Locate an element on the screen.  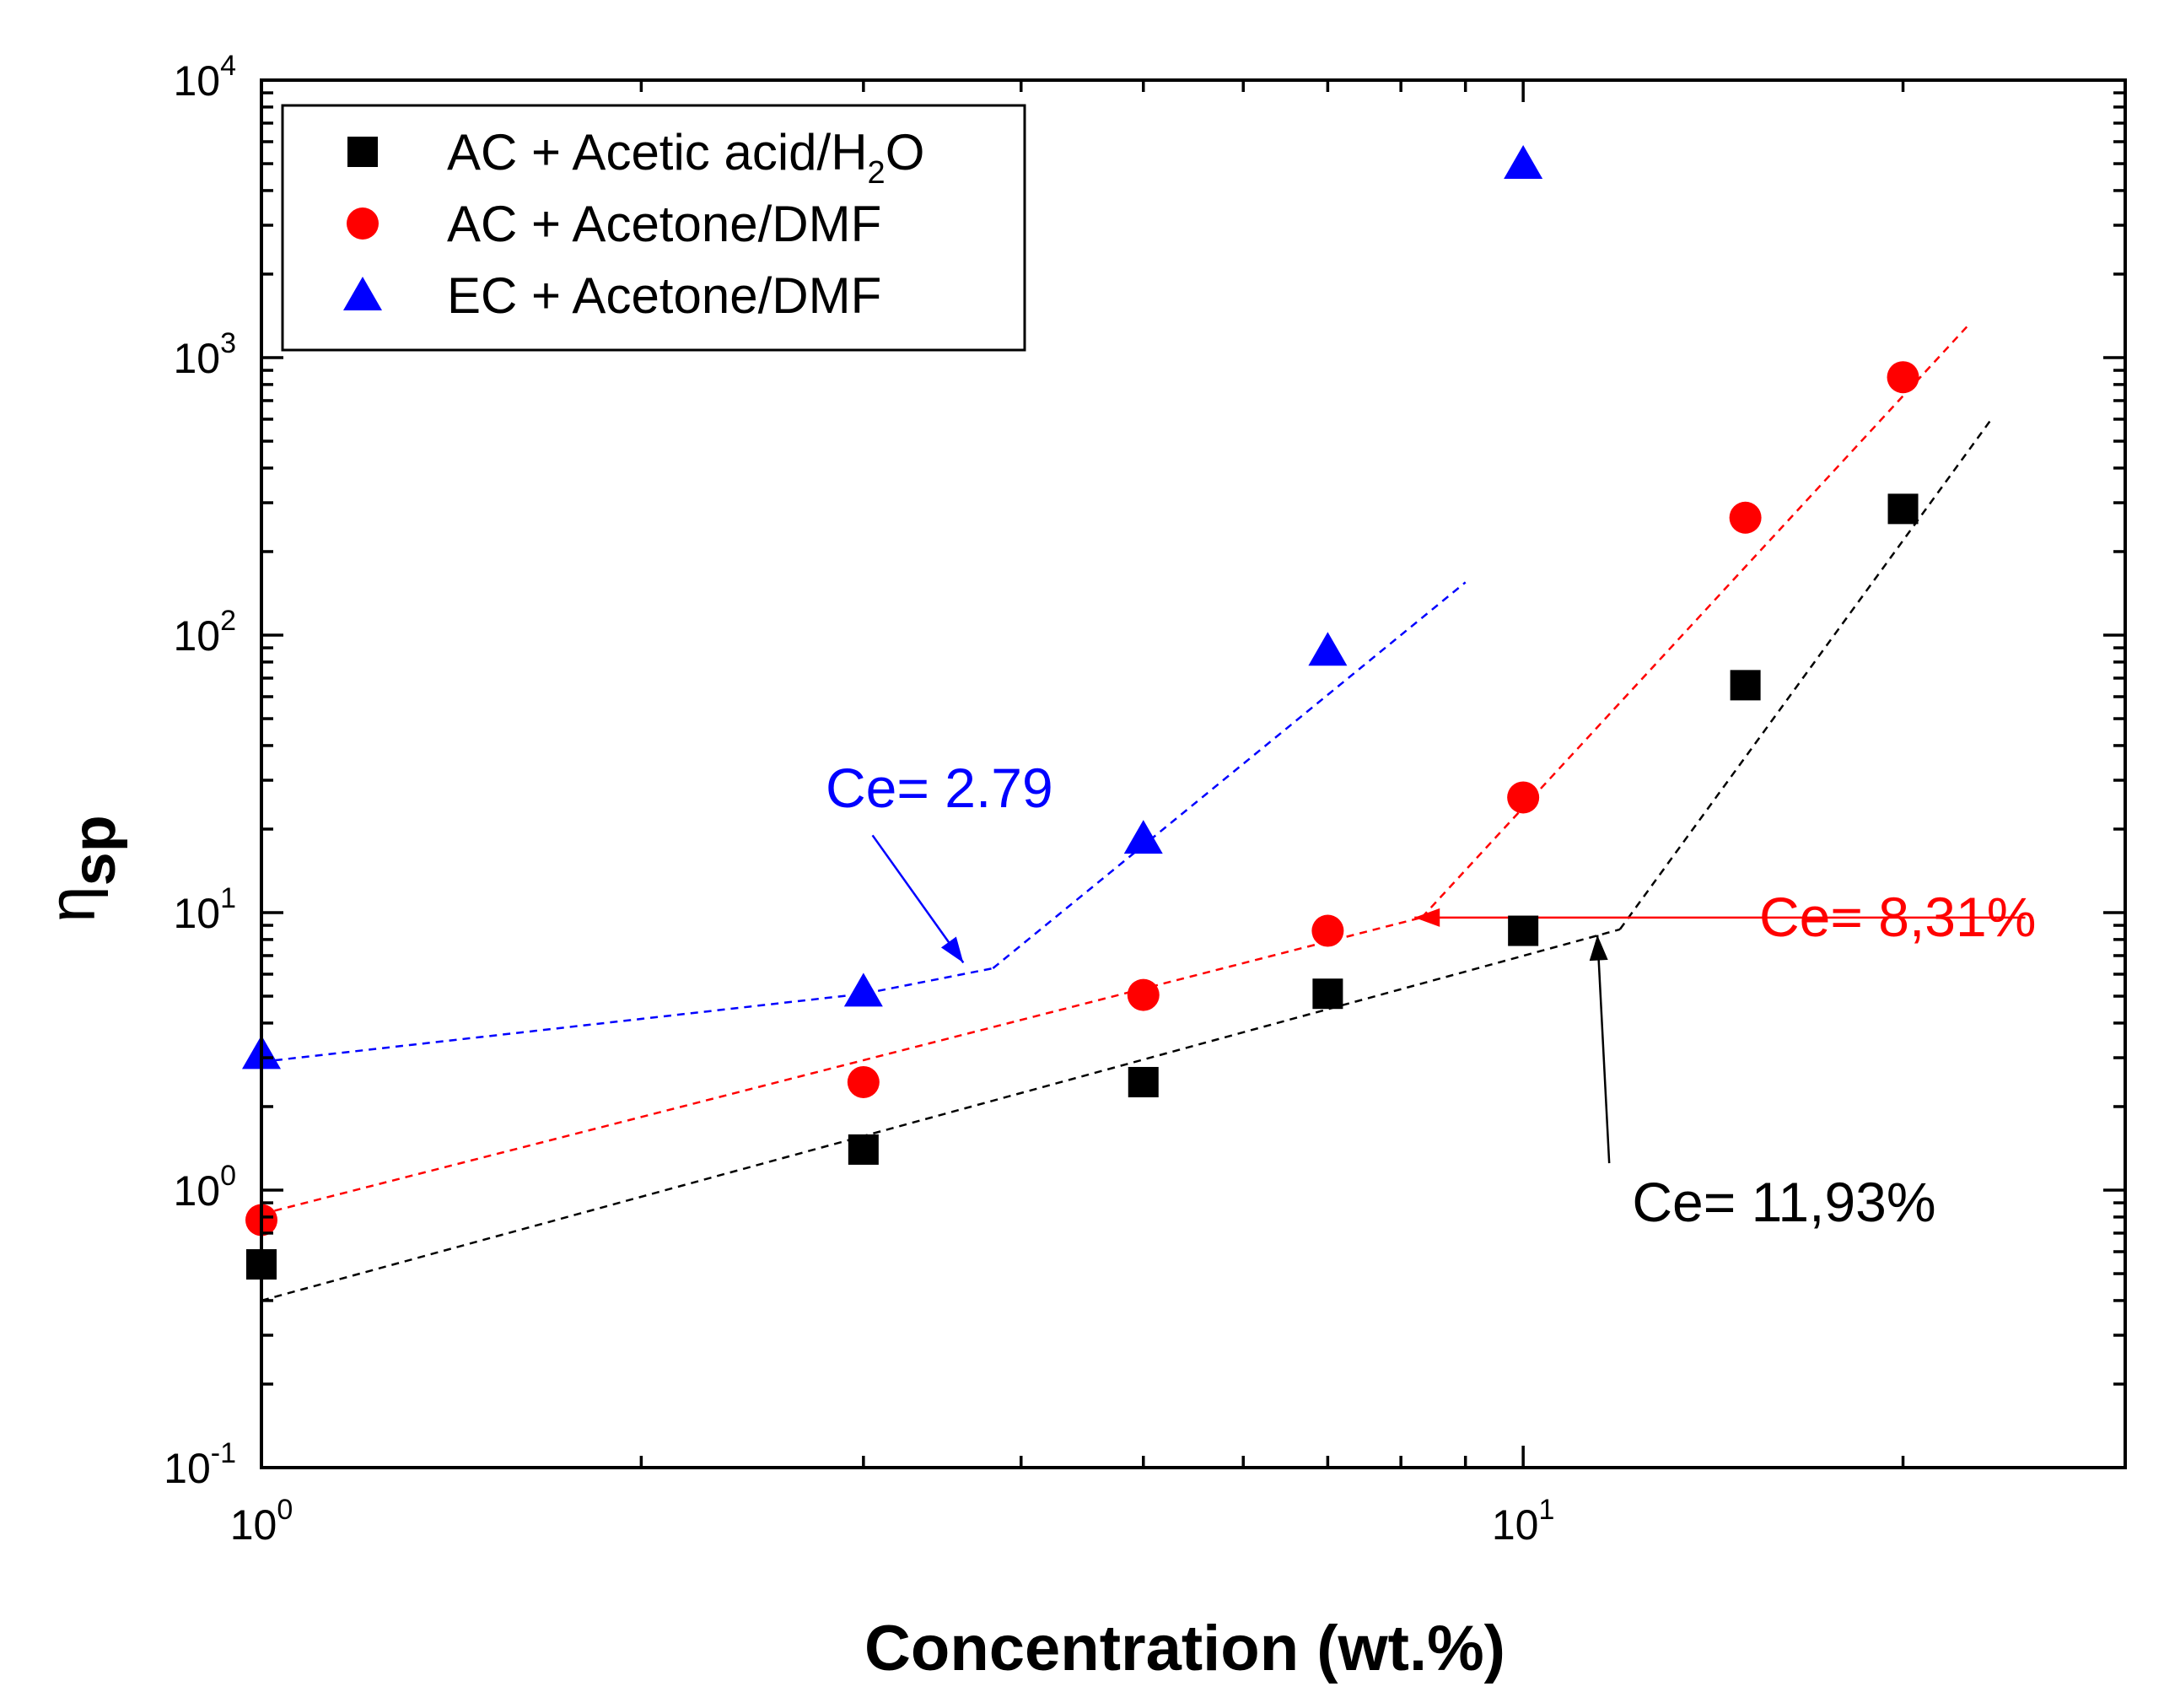
legend-label-text: AC + Acetone/DMF is located at coordinates (664, 224).